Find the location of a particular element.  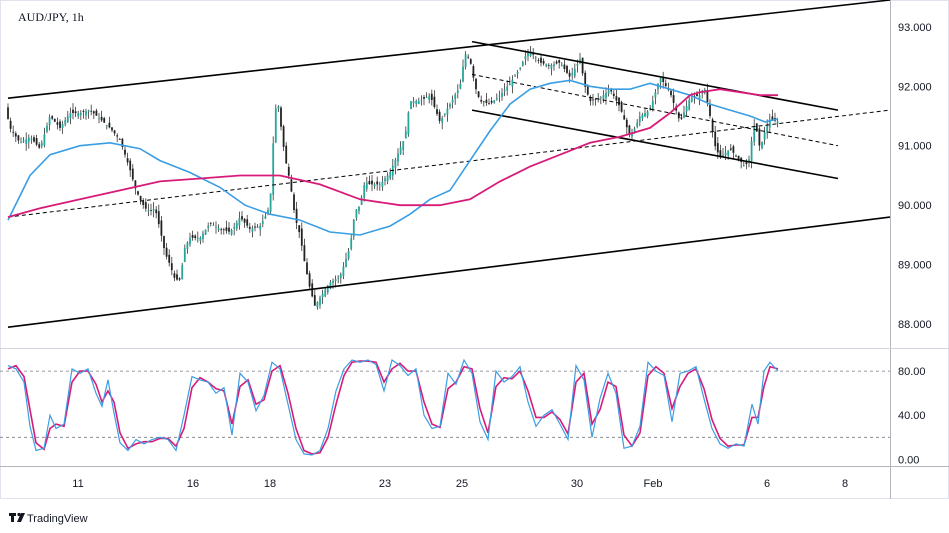

stochastic-axis: 80.00 40.00 0.00 is located at coordinates (912, 416).